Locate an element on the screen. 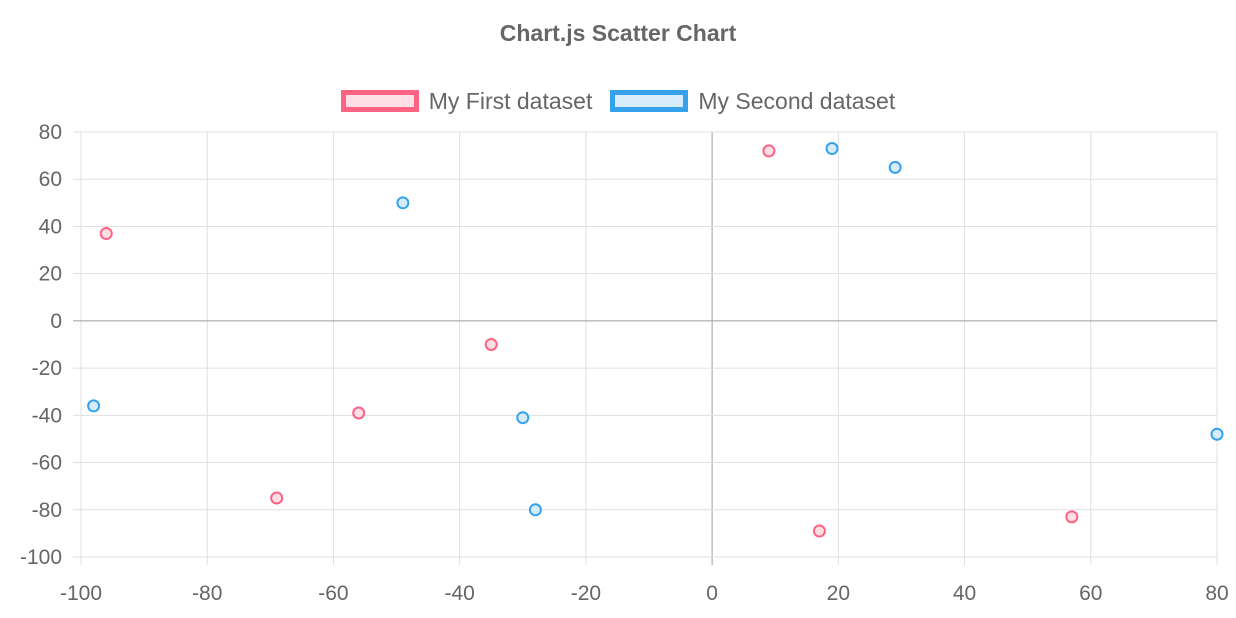 Image resolution: width=1236 pixels, height=618 pixels. legend-item-second-dataset: My Second dataset is located at coordinates (752, 101).